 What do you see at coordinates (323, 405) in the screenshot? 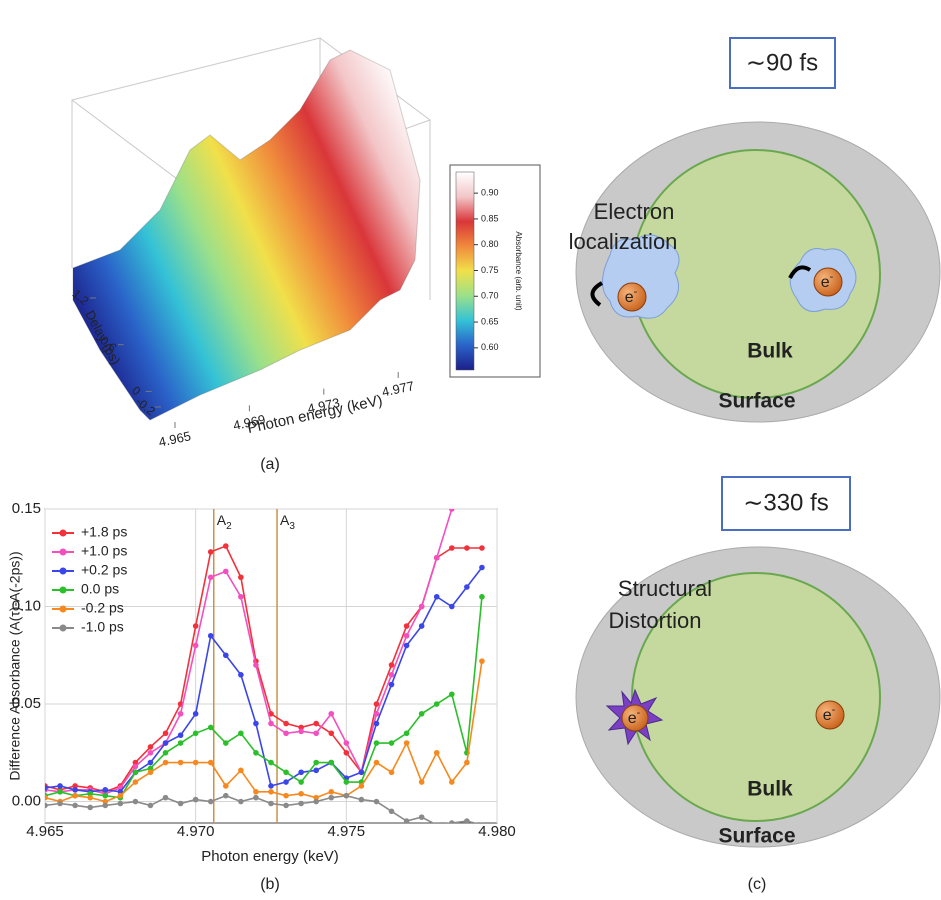
I see `x-tick-label: 4.973` at bounding box center [323, 405].